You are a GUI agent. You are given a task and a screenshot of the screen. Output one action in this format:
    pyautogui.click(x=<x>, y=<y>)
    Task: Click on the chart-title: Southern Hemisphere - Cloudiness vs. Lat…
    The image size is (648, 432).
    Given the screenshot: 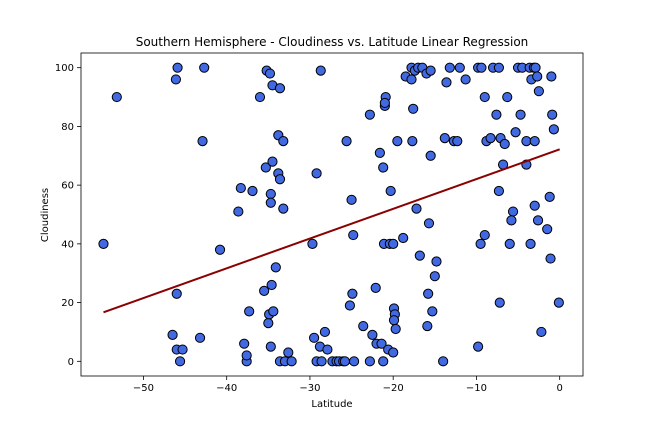 What is the action you would take?
    pyautogui.click(x=332, y=42)
    